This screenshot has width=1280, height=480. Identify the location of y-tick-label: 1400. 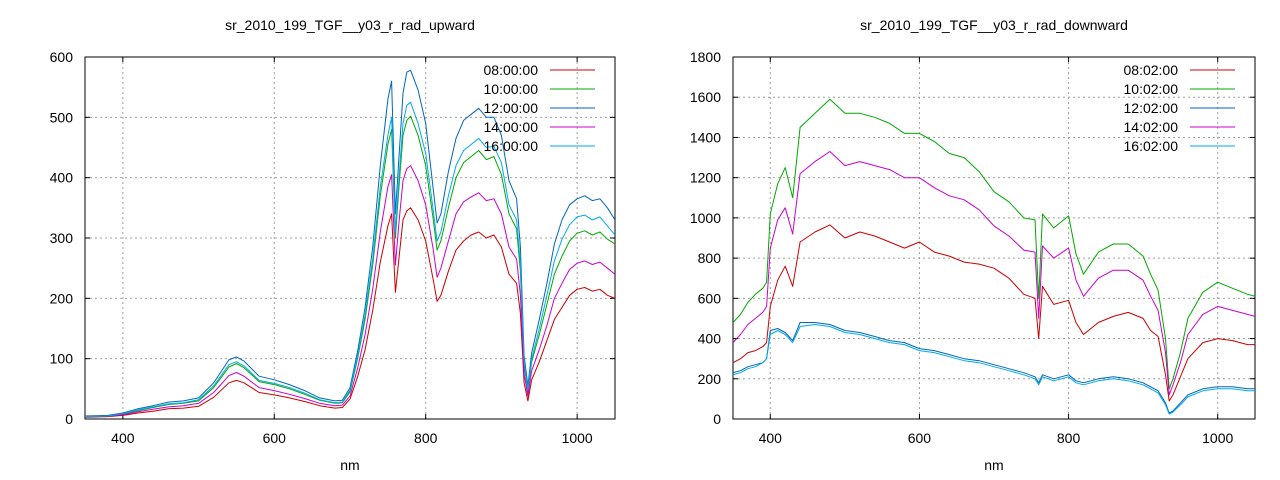
(705, 137).